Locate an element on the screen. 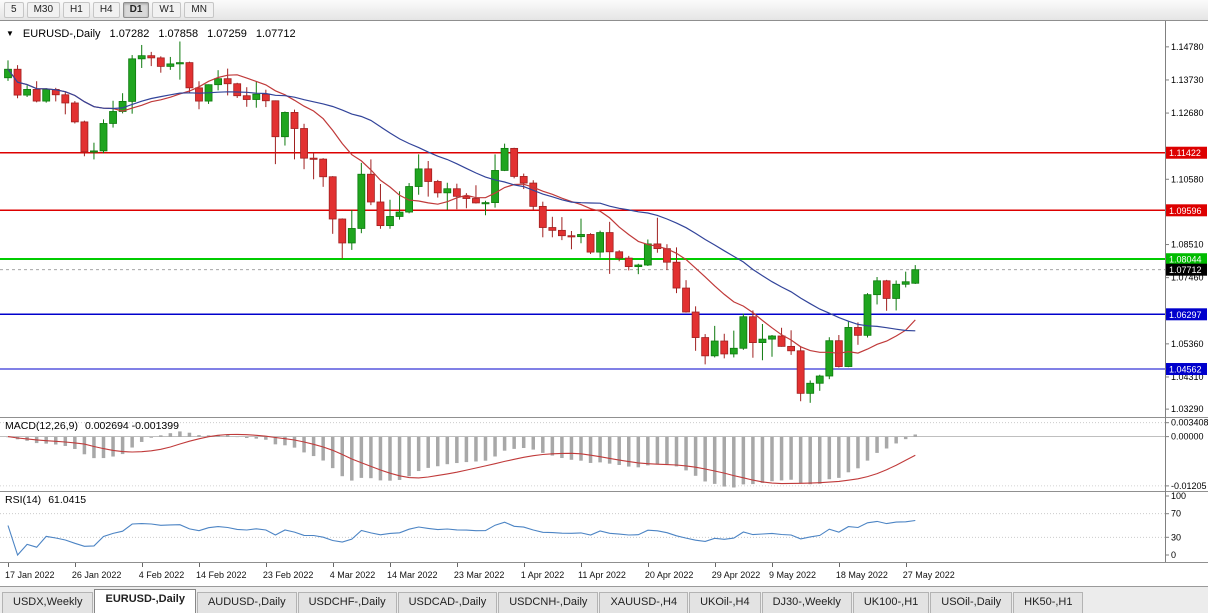  date-label: 14 Mar 2022 is located at coordinates (412, 575).